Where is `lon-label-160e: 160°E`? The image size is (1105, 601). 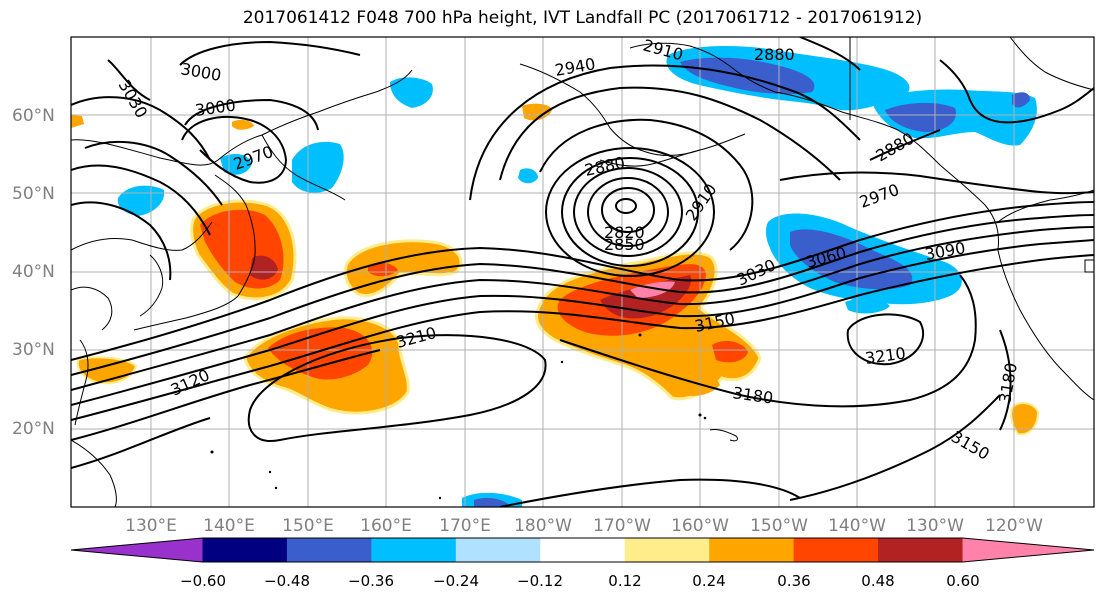
lon-label-160e: 160°E is located at coordinates (386, 526).